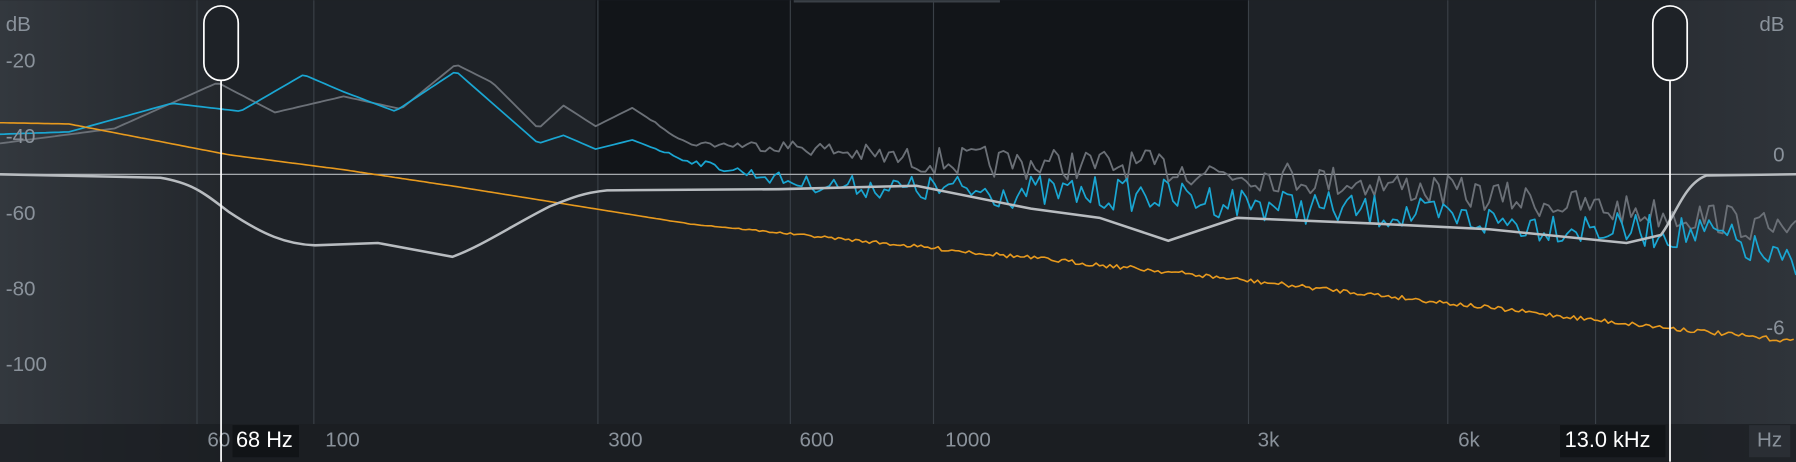  What do you see at coordinates (21, 213) in the screenshot?
I see `left-tick: -60` at bounding box center [21, 213].